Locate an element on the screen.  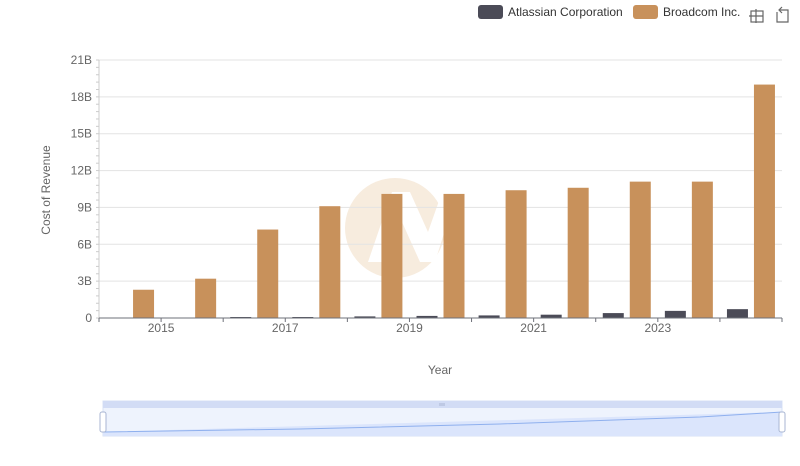
data-zoom-slider is located at coordinates (442, 418).